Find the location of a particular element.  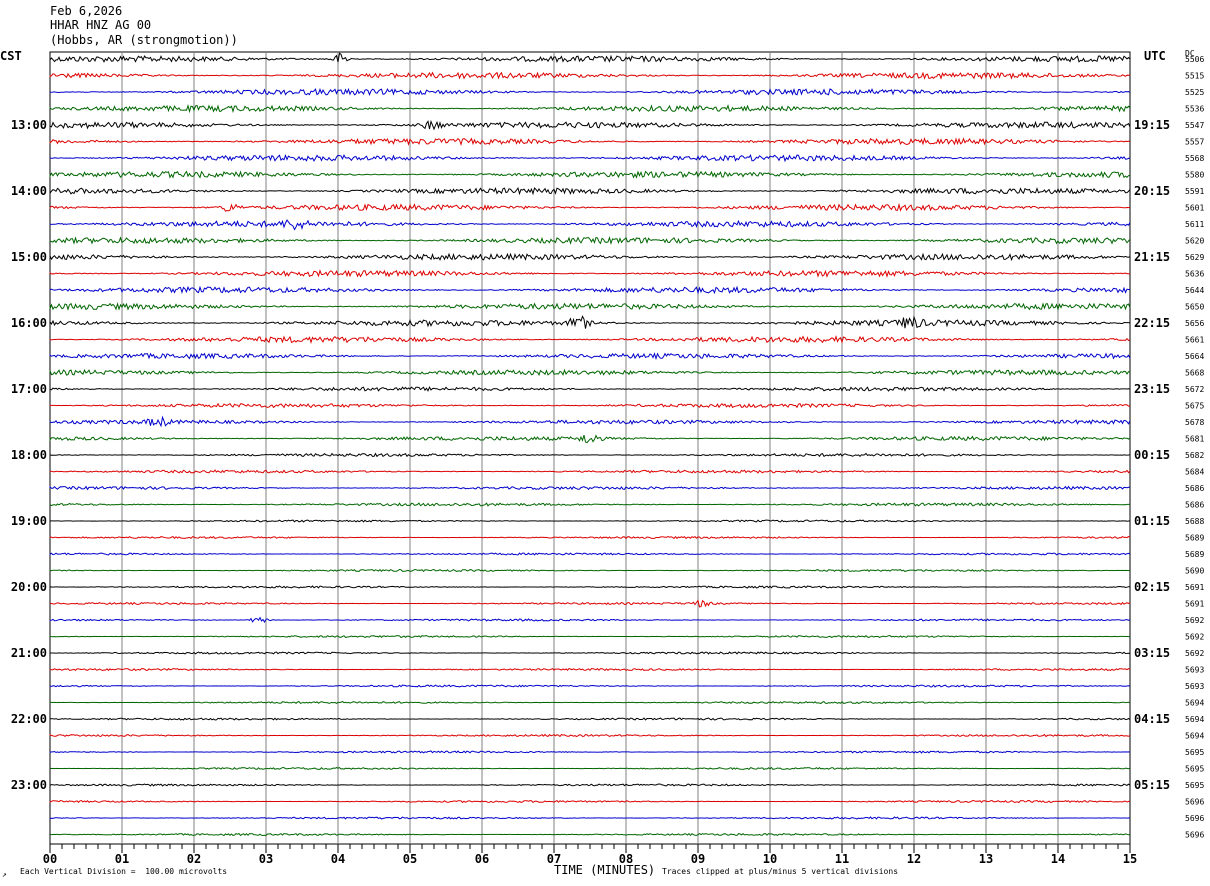

utc-hour-label: 19:15 is located at coordinates (1152, 125).